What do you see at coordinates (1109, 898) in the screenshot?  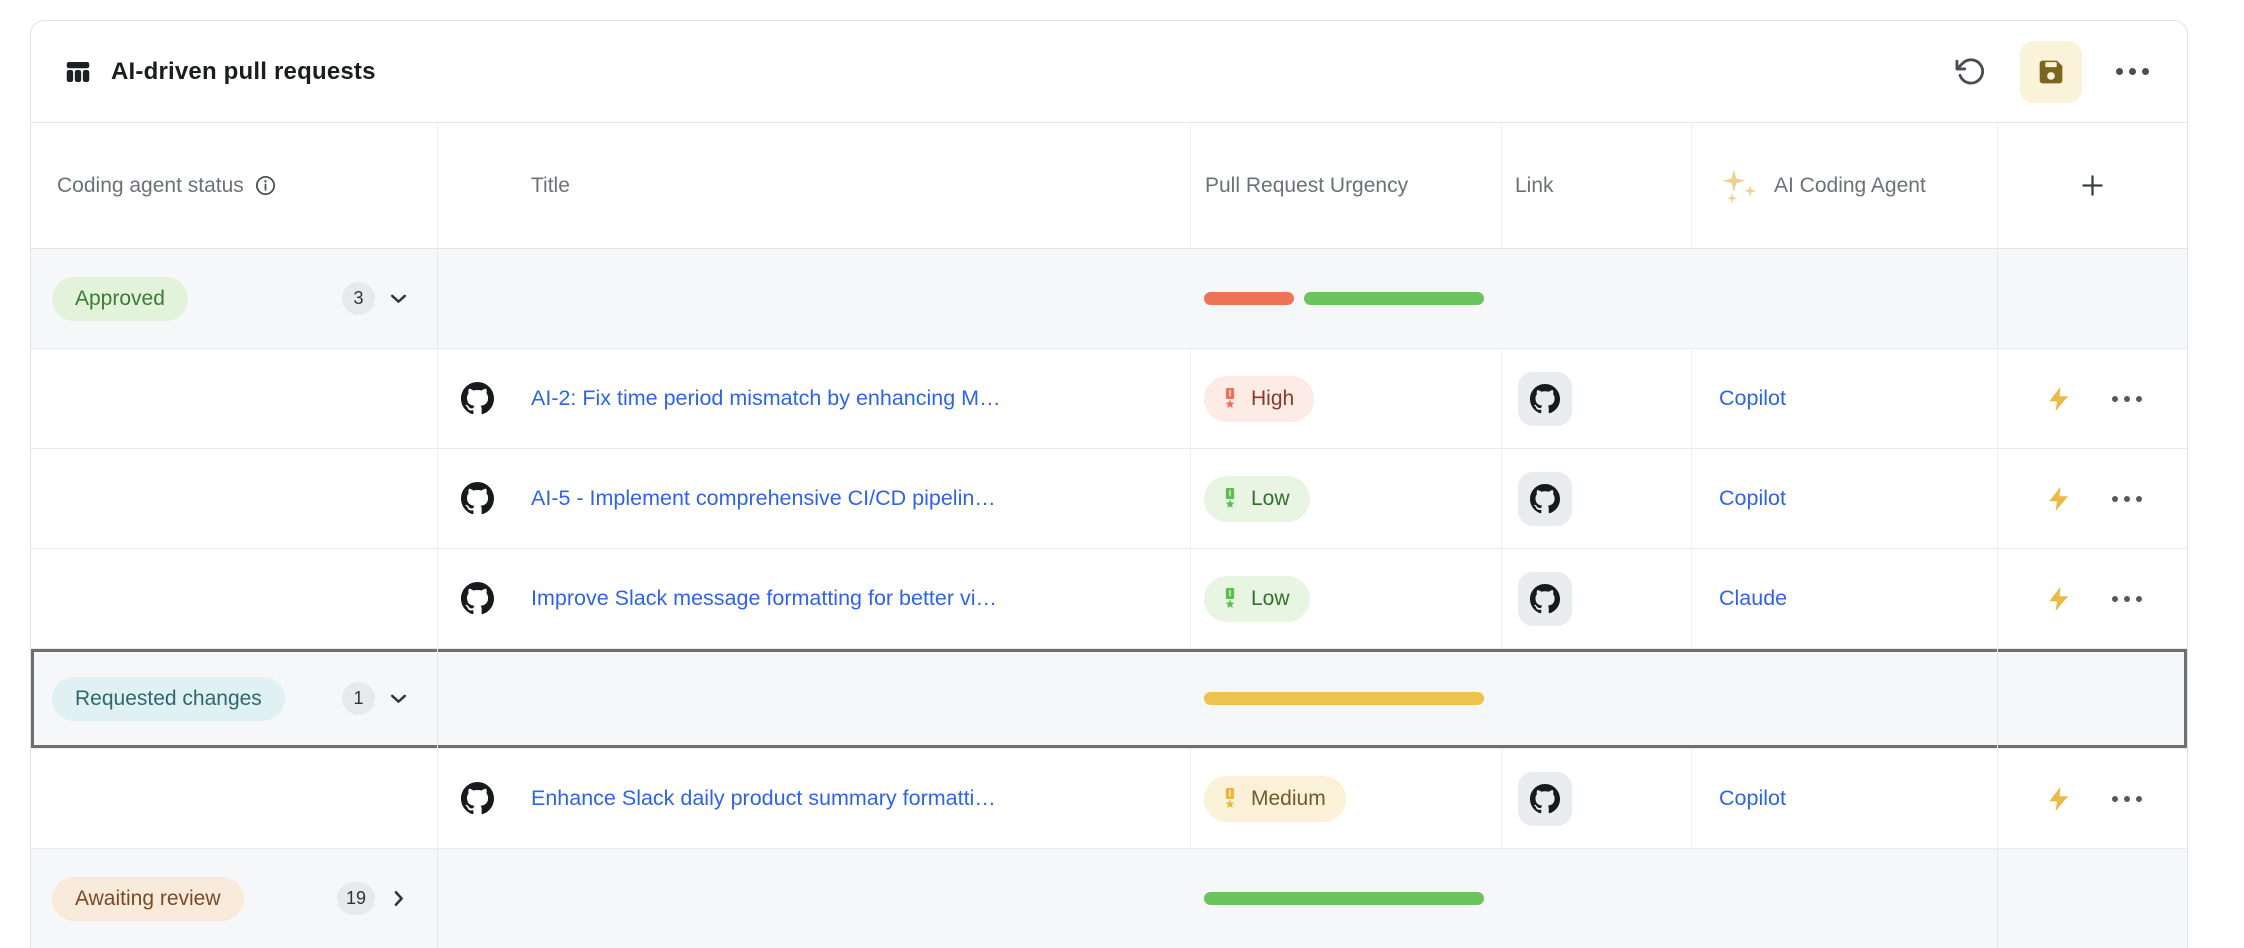 I see `group-row-awaiting-review: Awaiting review 19` at bounding box center [1109, 898].